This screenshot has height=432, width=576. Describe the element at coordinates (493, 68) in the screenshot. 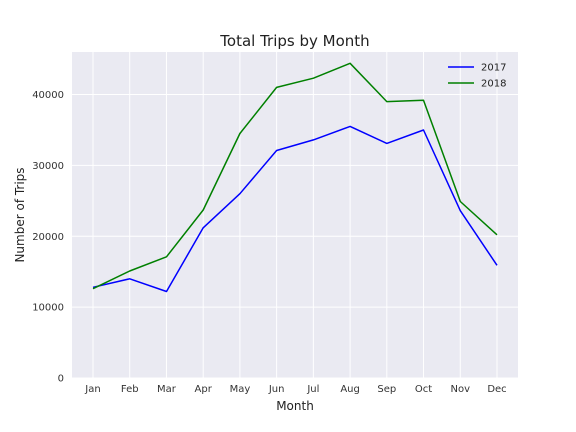

I see `legend-label-2017: 2017` at that location.